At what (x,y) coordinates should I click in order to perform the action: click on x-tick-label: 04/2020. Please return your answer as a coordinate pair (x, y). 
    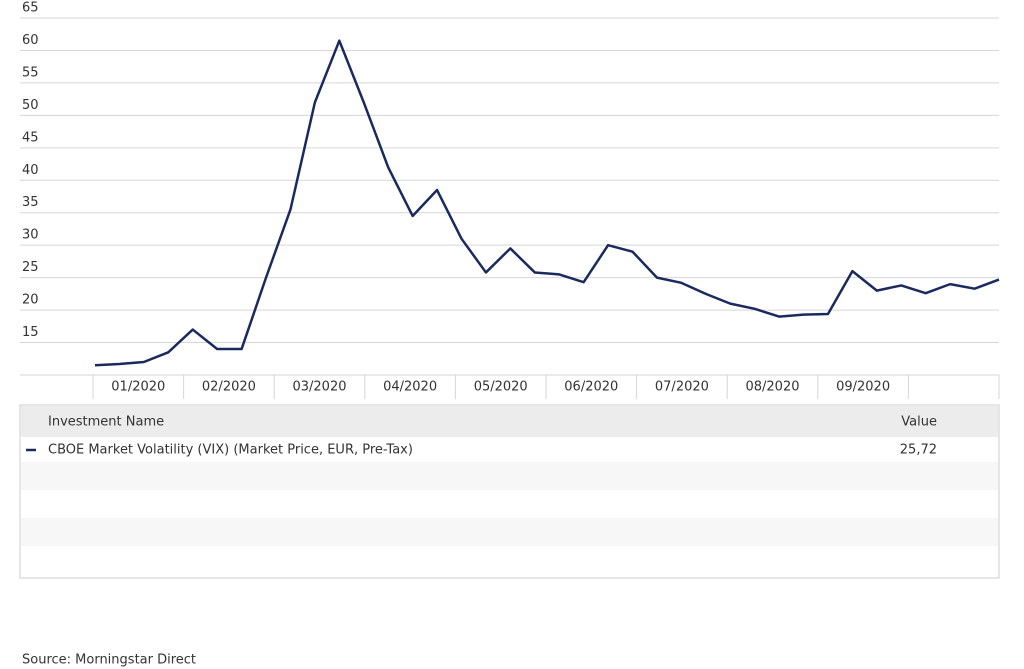
    Looking at the image, I should click on (410, 387).